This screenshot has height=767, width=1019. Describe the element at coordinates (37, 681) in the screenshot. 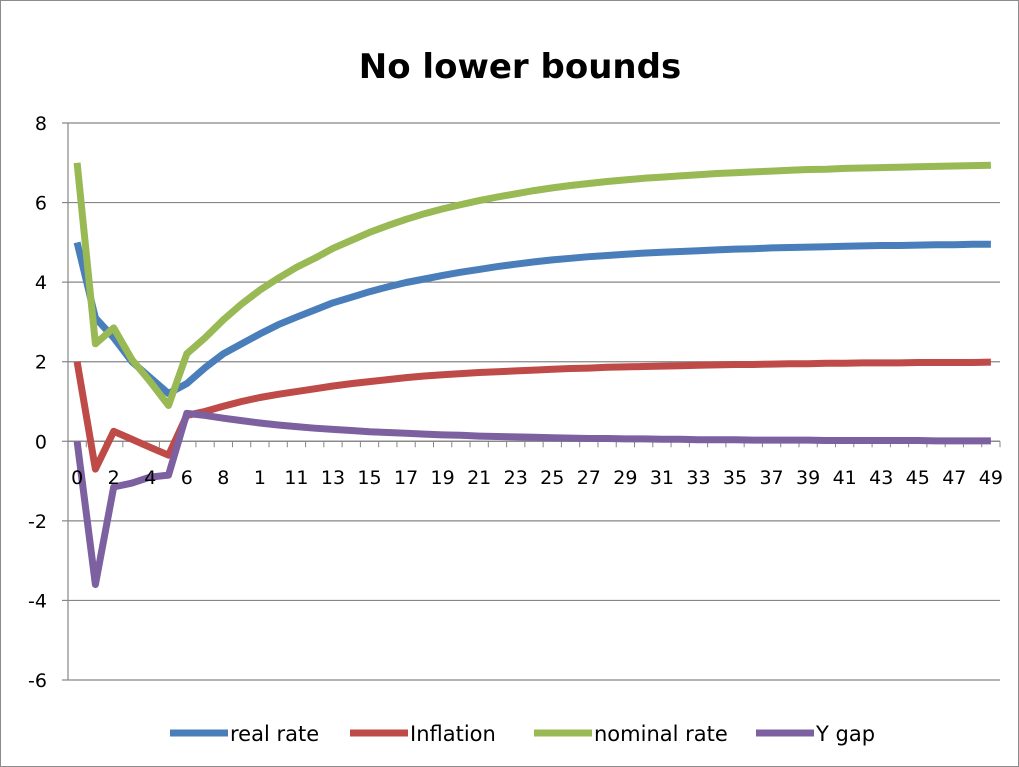

I see `y-tick-label: -6` at that location.